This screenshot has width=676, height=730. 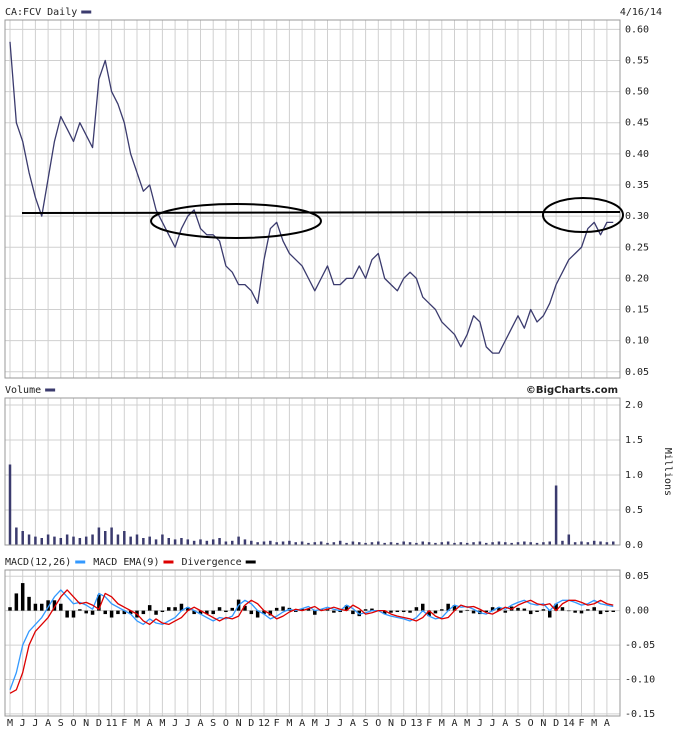 What do you see at coordinates (634, 405) in the screenshot?
I see `y-tick-label: 2.0` at bounding box center [634, 405].